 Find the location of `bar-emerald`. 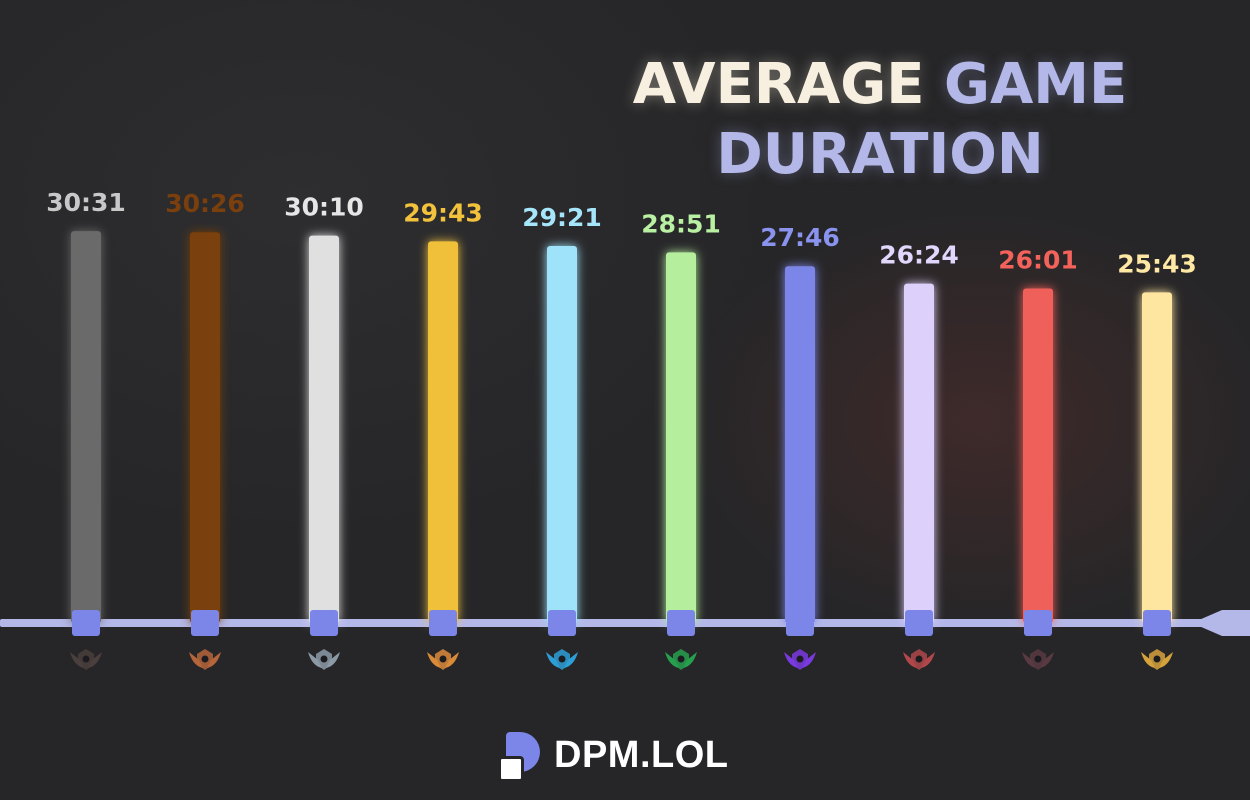

bar-emerald is located at coordinates (681, 438).